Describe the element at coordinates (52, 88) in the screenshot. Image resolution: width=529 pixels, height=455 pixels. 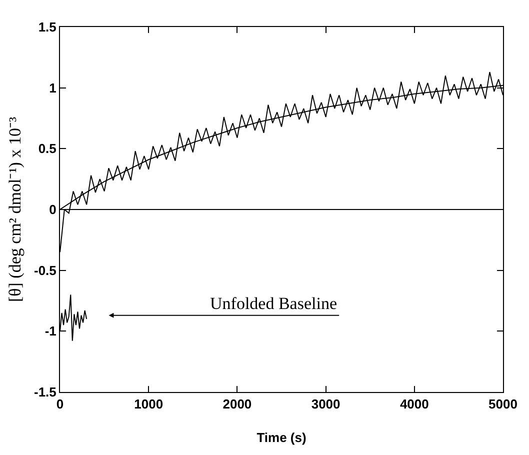
I see `y-tick-label: 1` at that location.